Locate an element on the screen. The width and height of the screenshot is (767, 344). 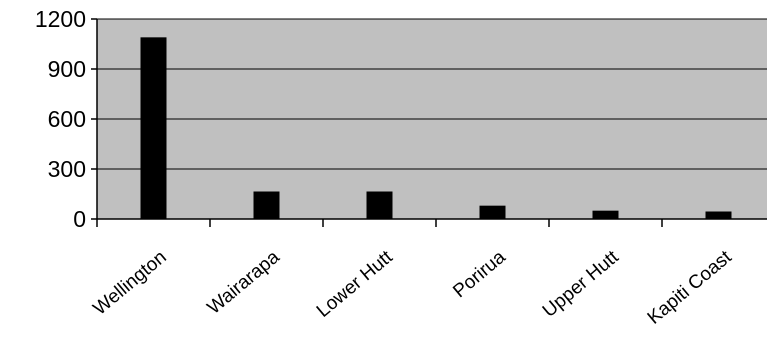
x-category-label: Porirua is located at coordinates (479, 274).